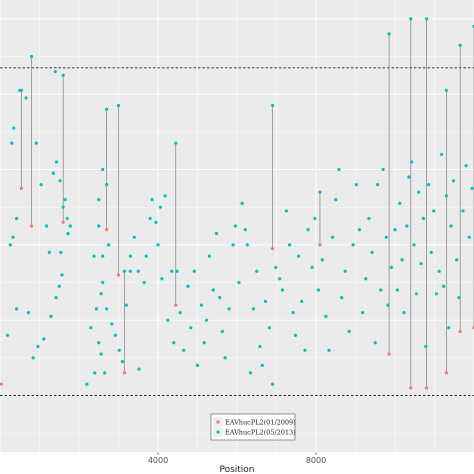  Describe the element at coordinates (316, 460) in the screenshot. I see `x-tick-label: 8000` at that location.